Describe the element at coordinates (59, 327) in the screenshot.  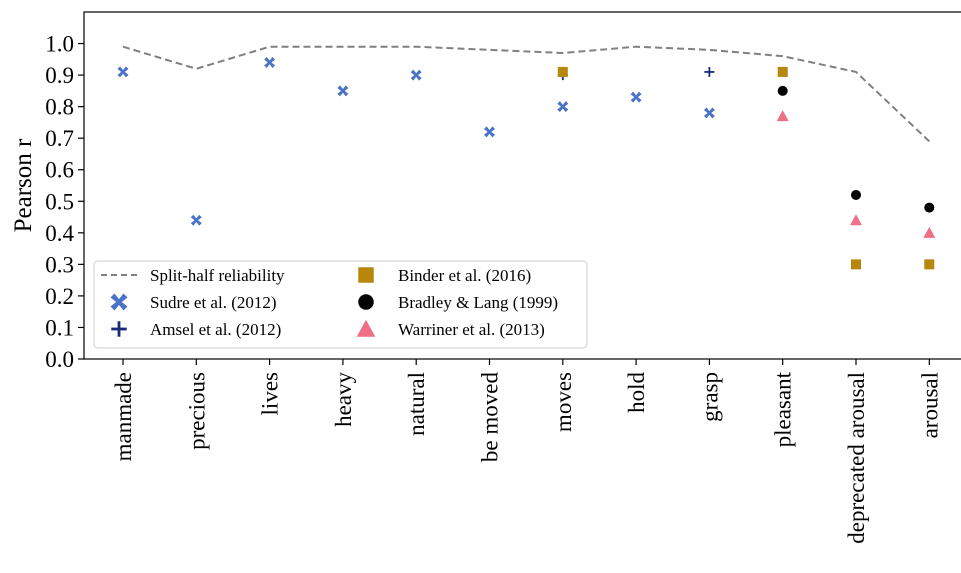
I see `y-tick-label: 0.1` at that location.